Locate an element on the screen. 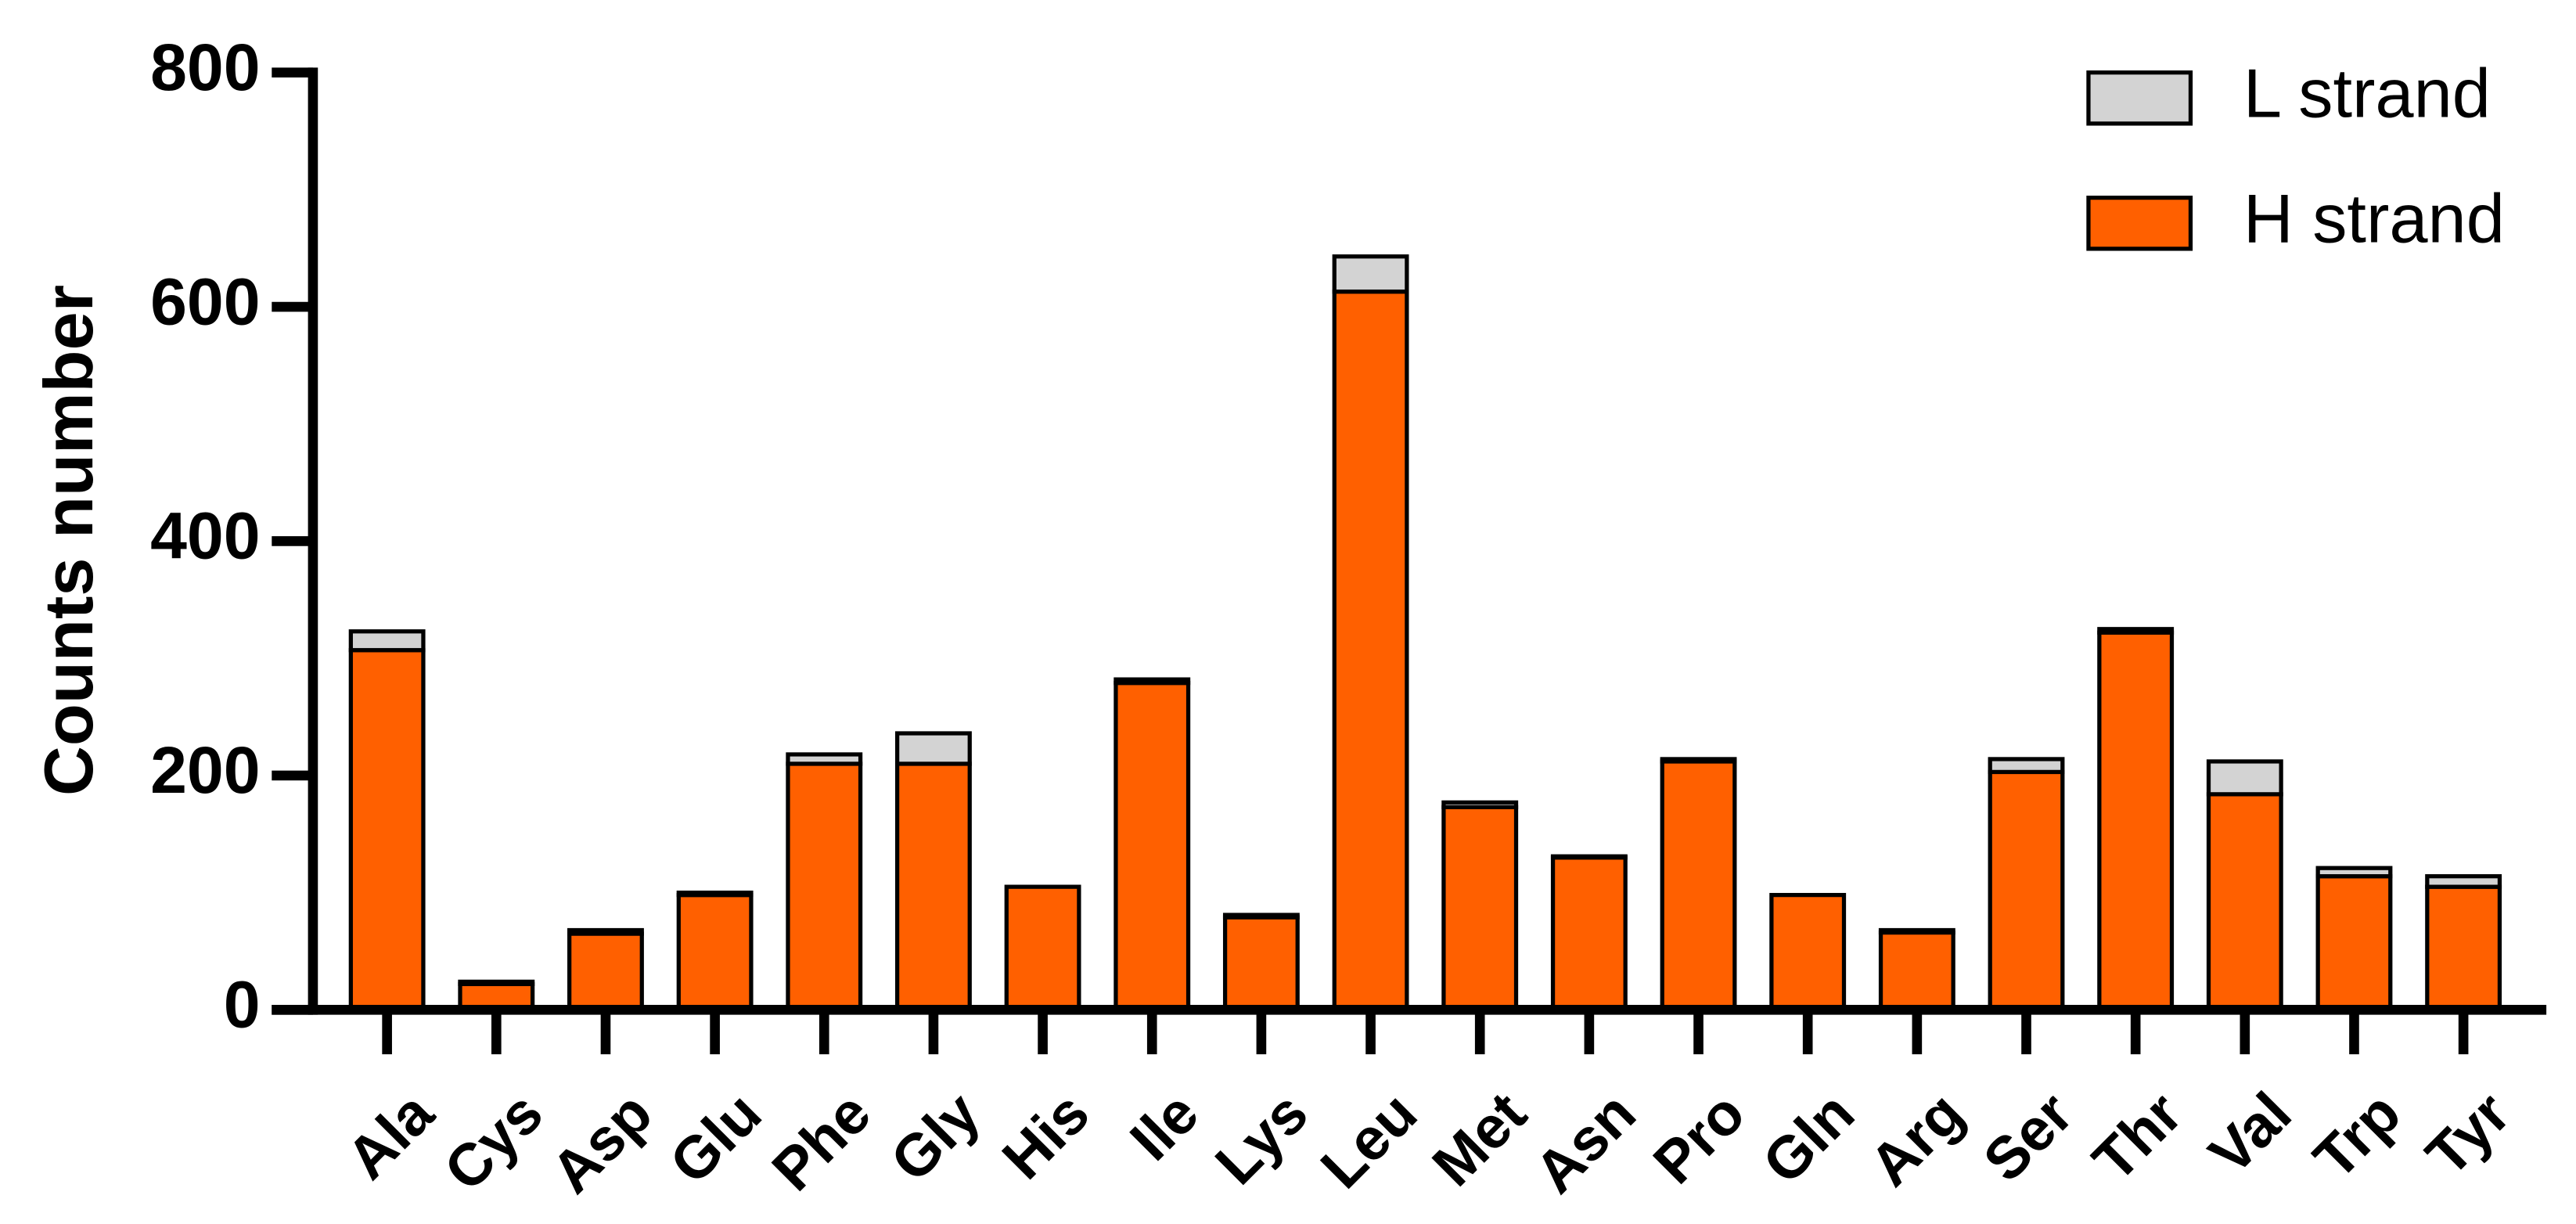  x-tick-label: Glu is located at coordinates (715, 1138).